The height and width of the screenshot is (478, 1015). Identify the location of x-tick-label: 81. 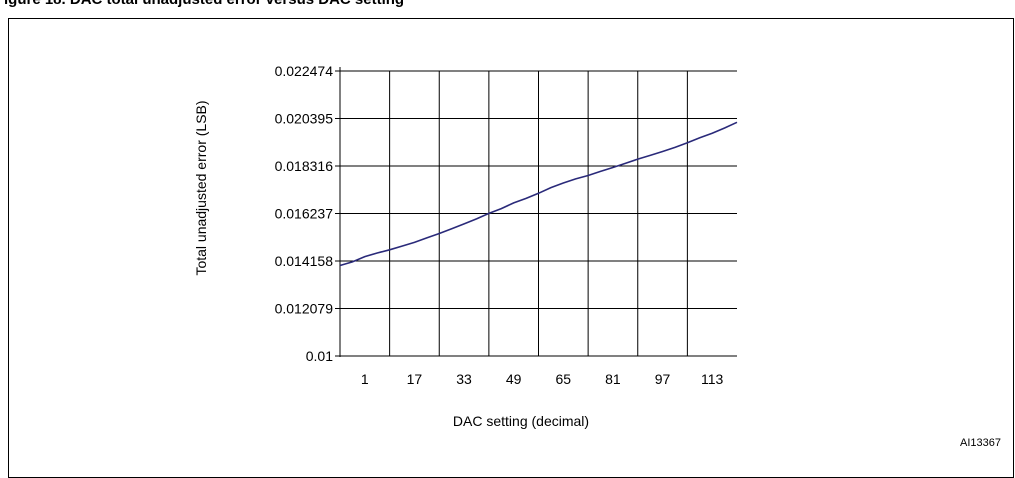
(613, 379).